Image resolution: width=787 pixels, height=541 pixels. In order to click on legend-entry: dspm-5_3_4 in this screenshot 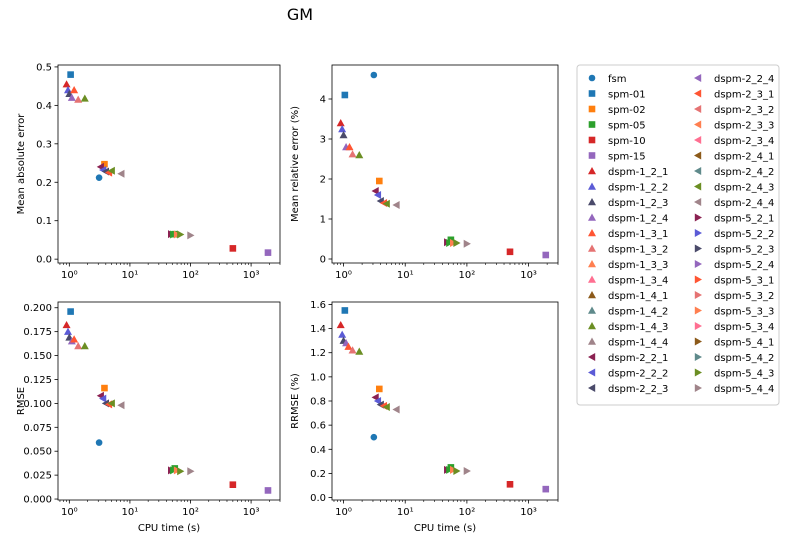, I will do `click(734, 327)`.